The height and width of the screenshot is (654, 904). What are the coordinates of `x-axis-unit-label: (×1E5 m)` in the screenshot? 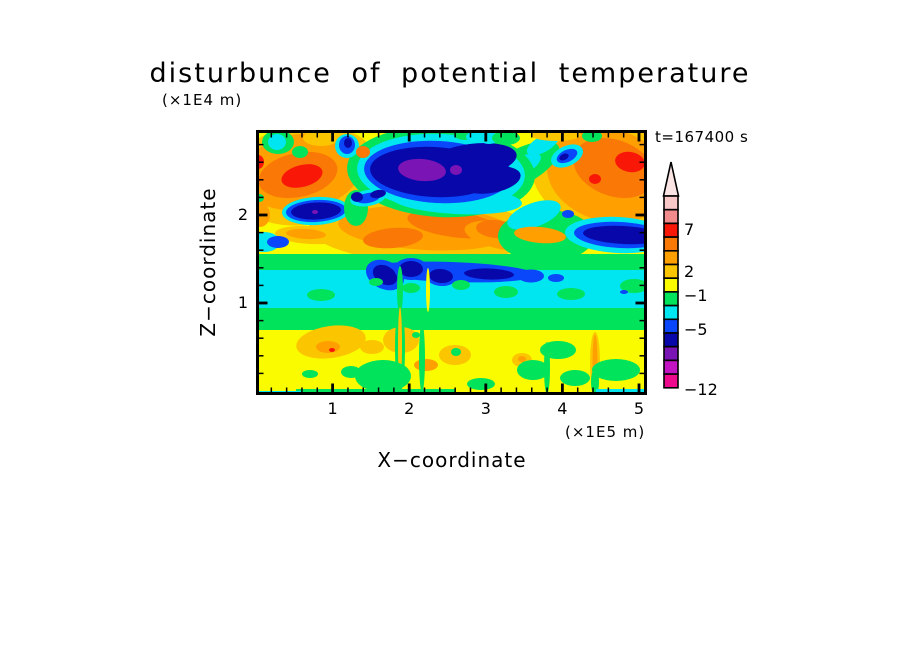 It's located at (605, 432).